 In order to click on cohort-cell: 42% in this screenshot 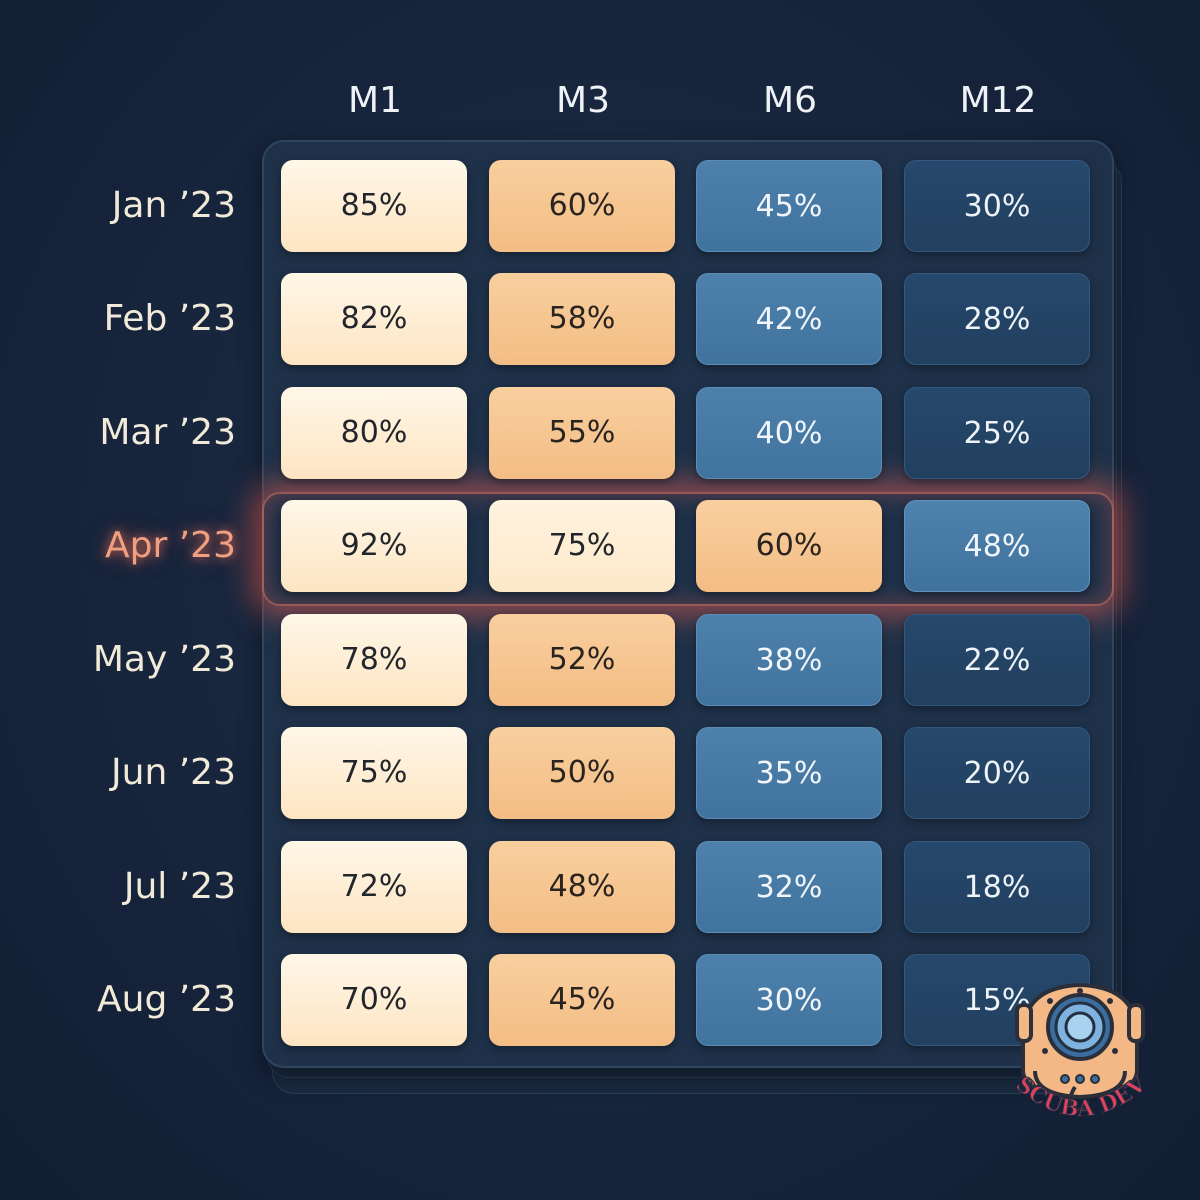, I will do `click(789, 319)`.